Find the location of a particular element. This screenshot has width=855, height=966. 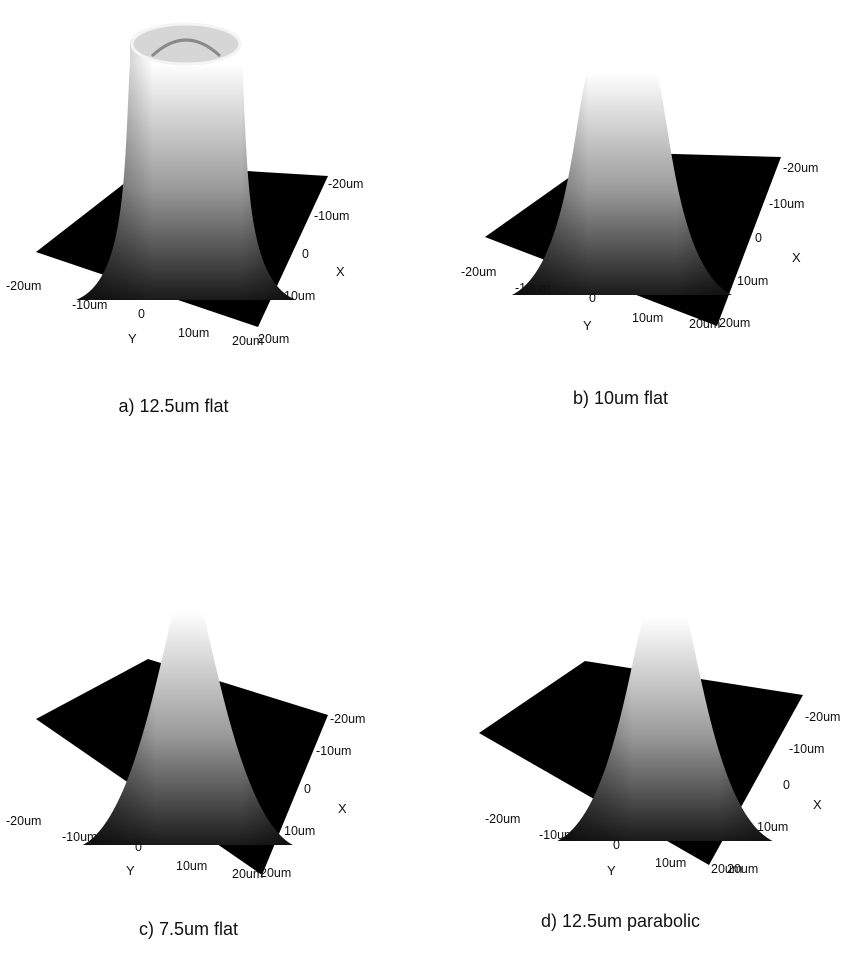

surface-plot-b: -20um -10um 0 10um 20um -20um -10um 0 10um 20um Y X is located at coordinates (639, 183).